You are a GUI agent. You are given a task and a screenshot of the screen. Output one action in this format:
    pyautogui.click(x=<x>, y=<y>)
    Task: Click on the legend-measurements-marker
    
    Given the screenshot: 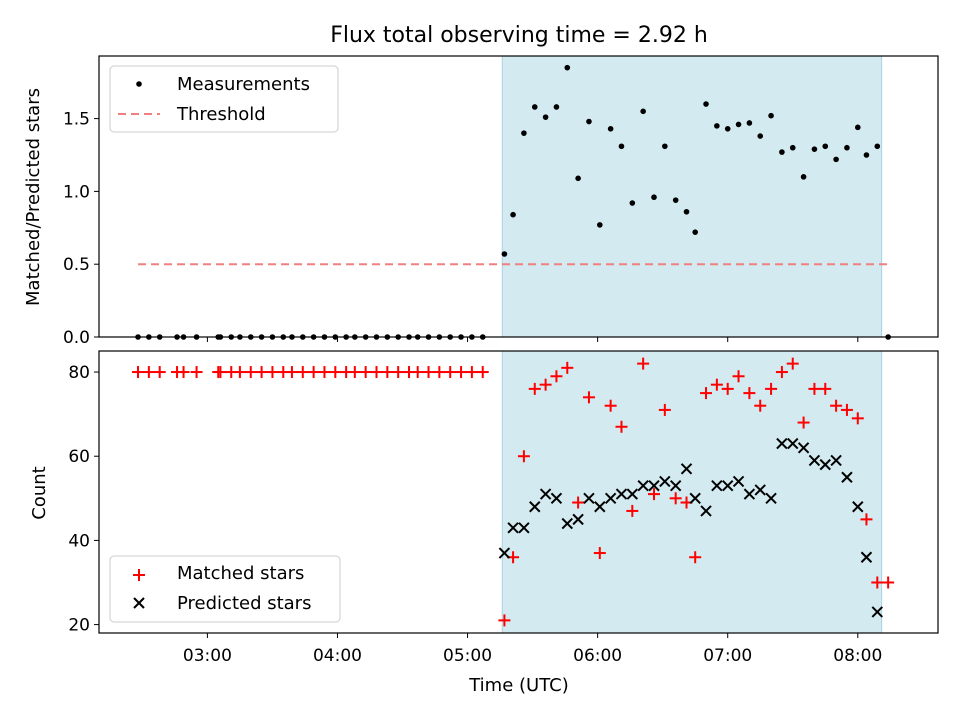 What is the action you would take?
    pyautogui.click(x=139, y=84)
    